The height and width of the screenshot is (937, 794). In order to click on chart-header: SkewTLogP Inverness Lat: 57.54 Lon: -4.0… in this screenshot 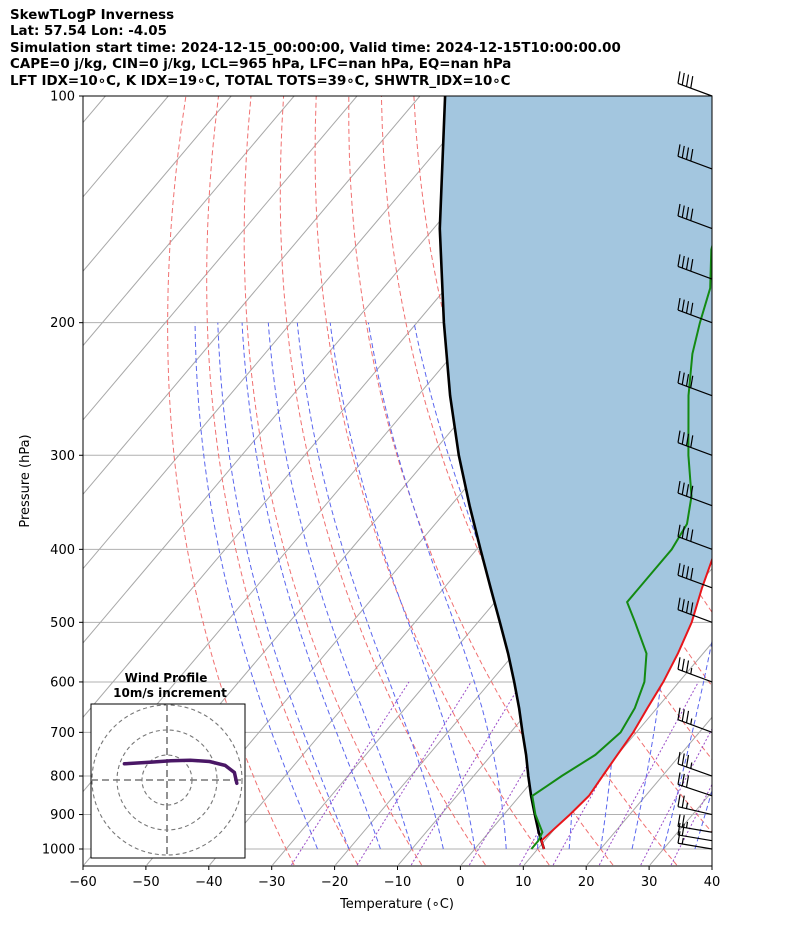, I will do `click(315, 49)`.